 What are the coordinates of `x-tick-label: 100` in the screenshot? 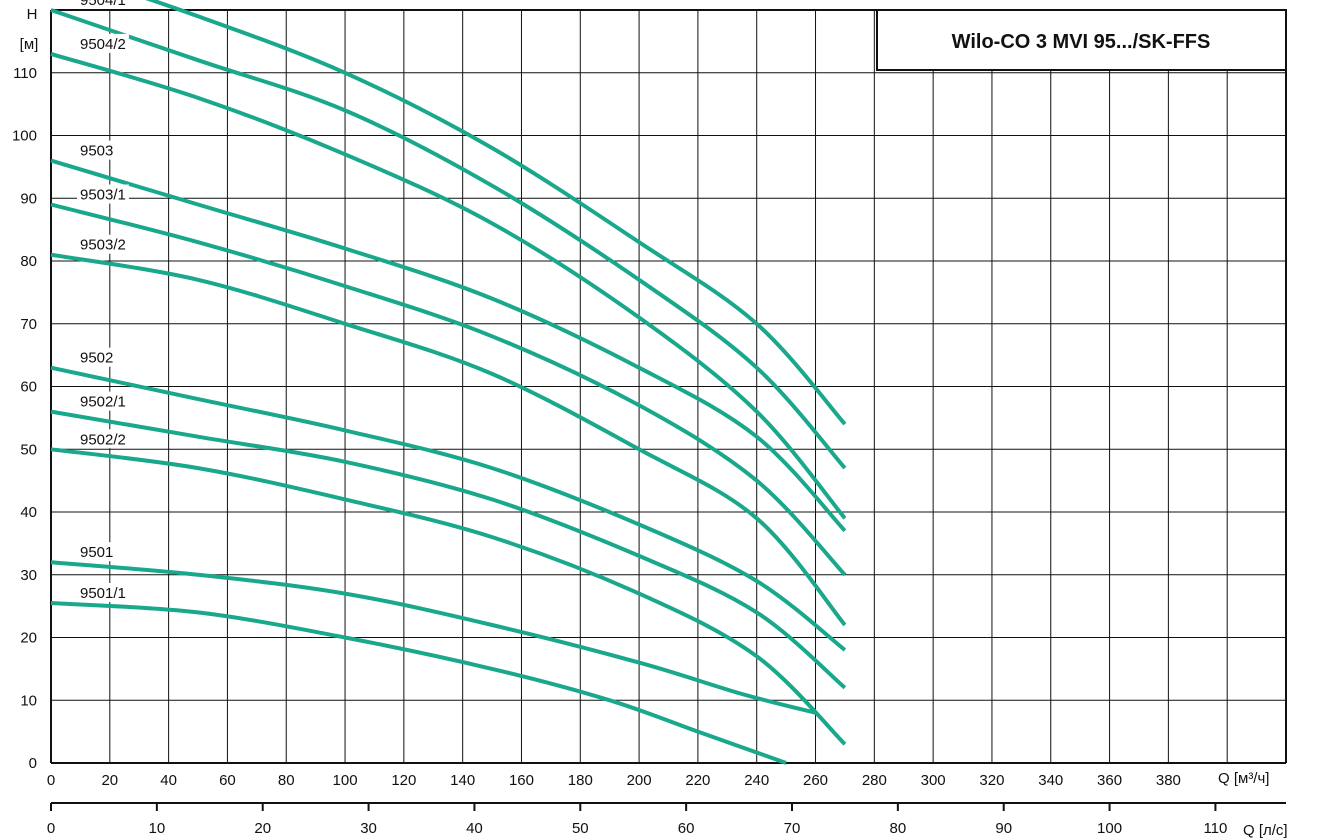 It's located at (345, 780).